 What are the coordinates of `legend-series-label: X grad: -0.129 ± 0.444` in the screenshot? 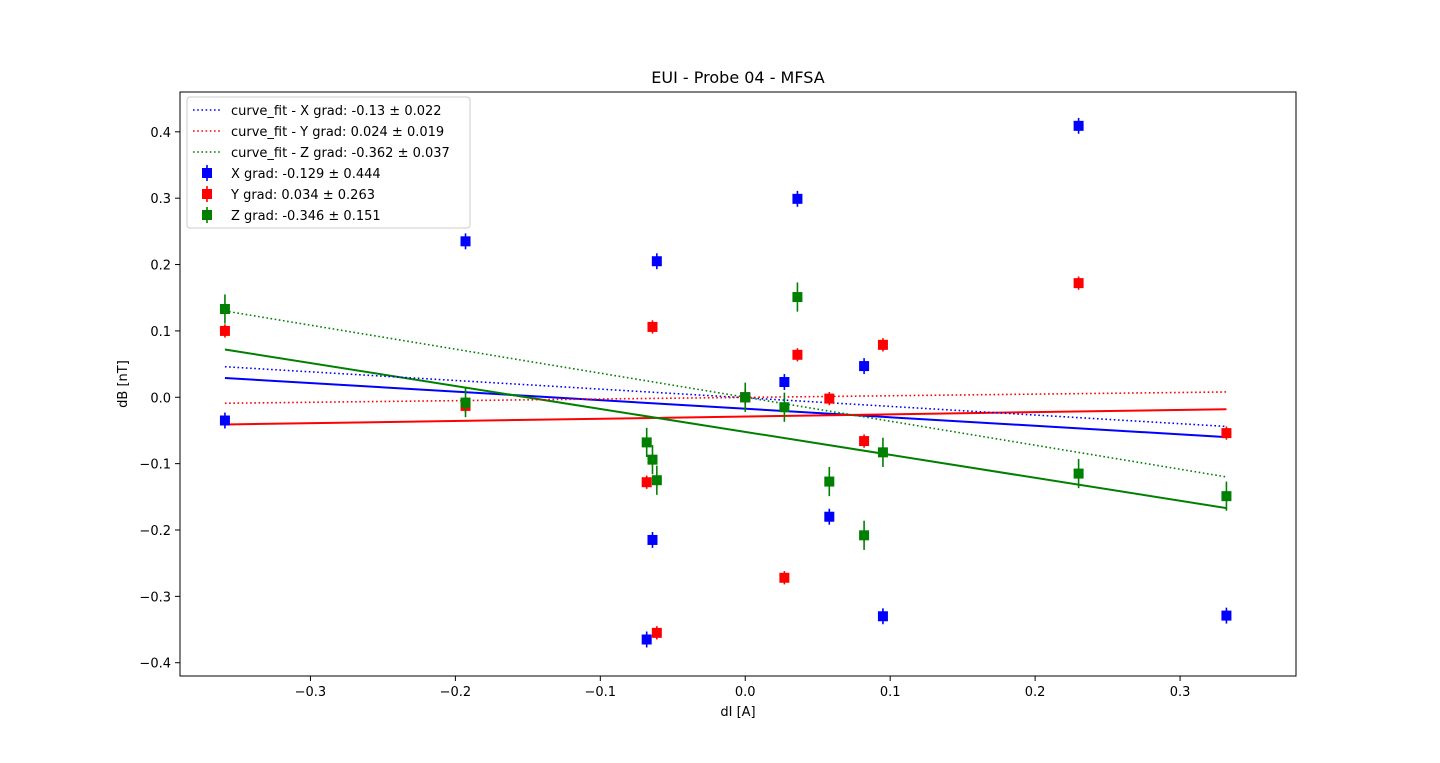 It's located at (306, 174).